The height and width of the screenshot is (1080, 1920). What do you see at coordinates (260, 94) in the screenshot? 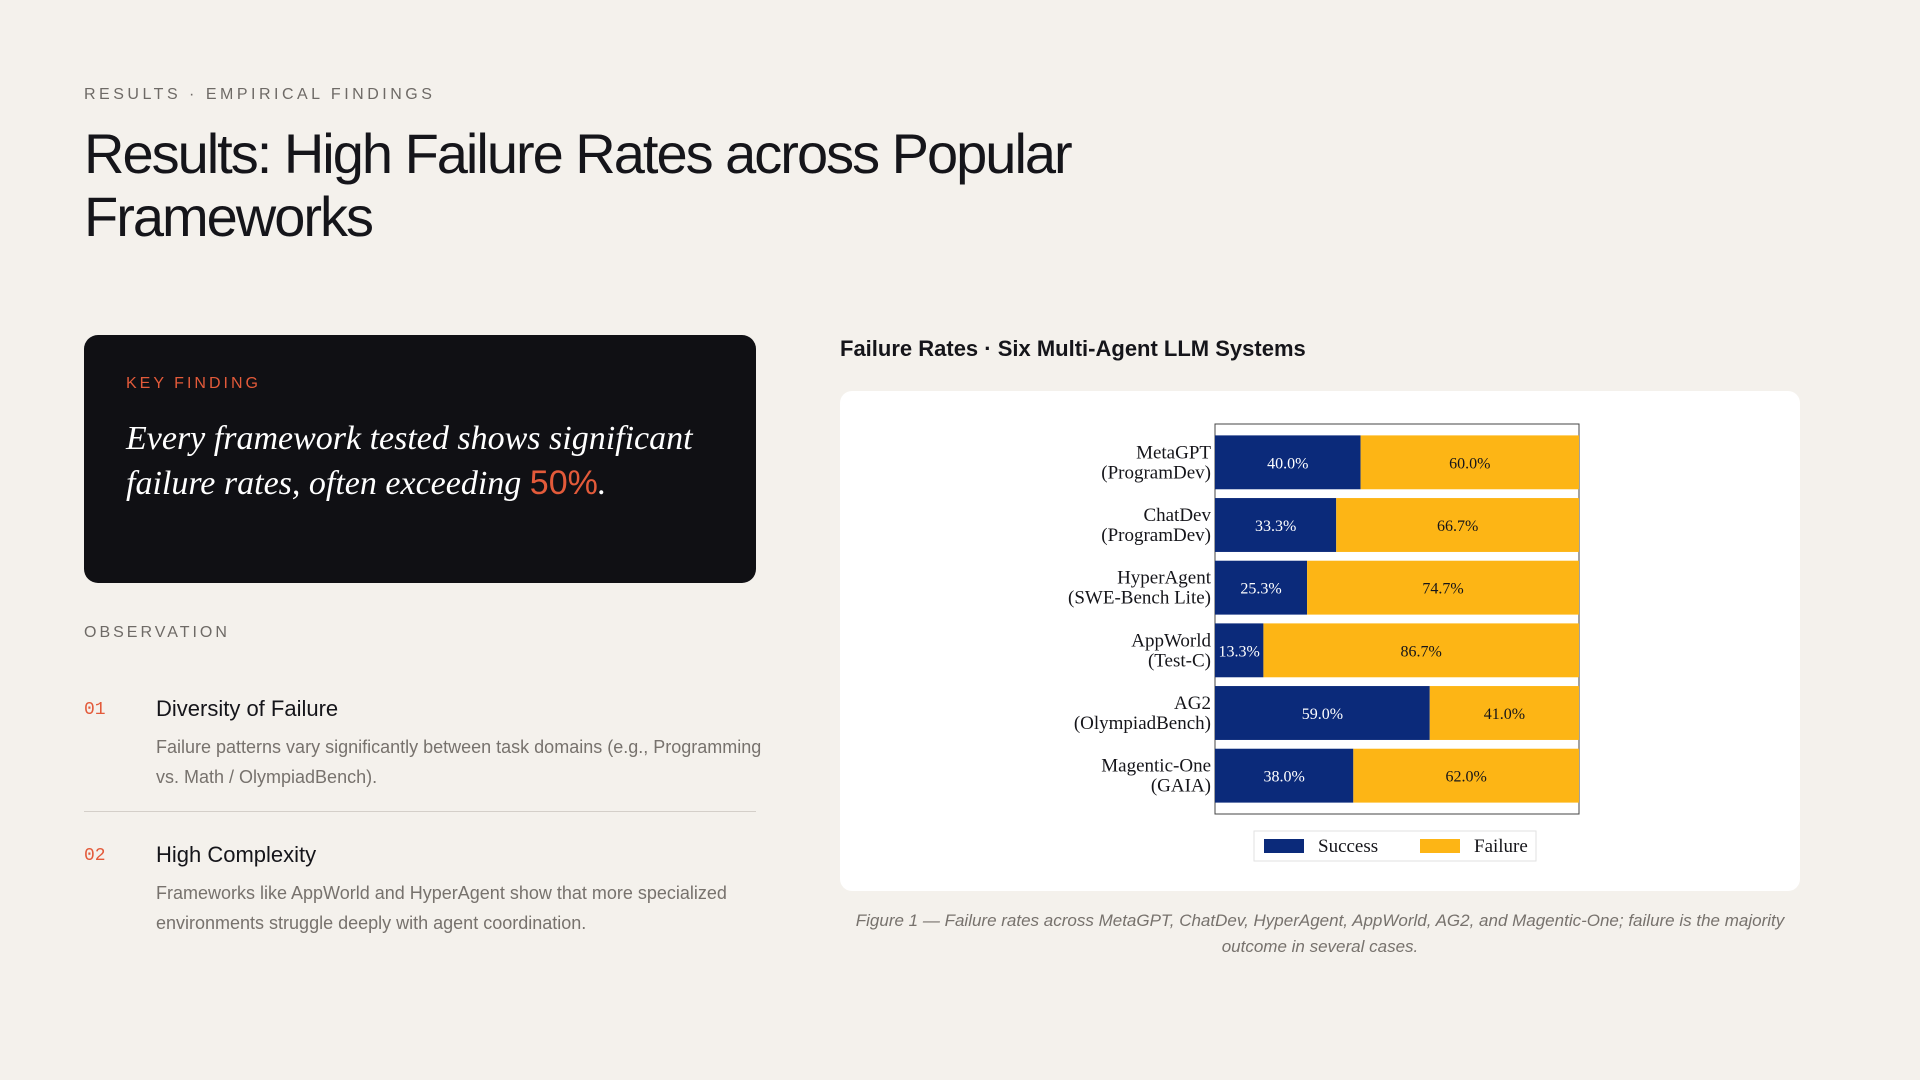
I see `section-eyebrow: RESULTS · EMPIRICAL FINDINGS` at bounding box center [260, 94].